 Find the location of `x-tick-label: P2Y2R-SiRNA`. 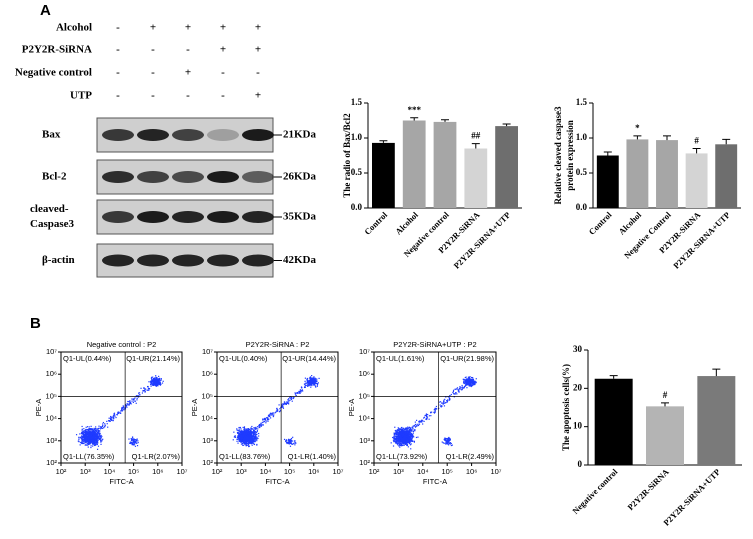

x-tick-label: P2Y2R-SiRNA is located at coordinates (648, 489).